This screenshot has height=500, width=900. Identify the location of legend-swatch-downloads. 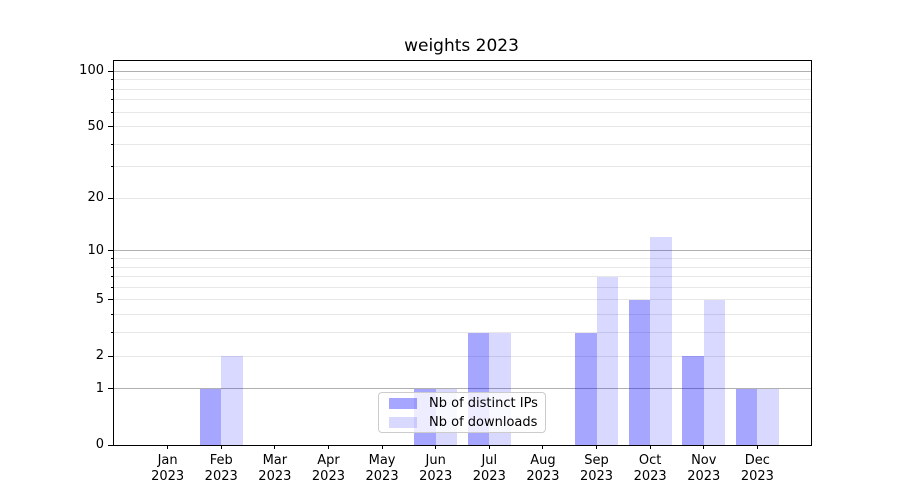
(403, 422).